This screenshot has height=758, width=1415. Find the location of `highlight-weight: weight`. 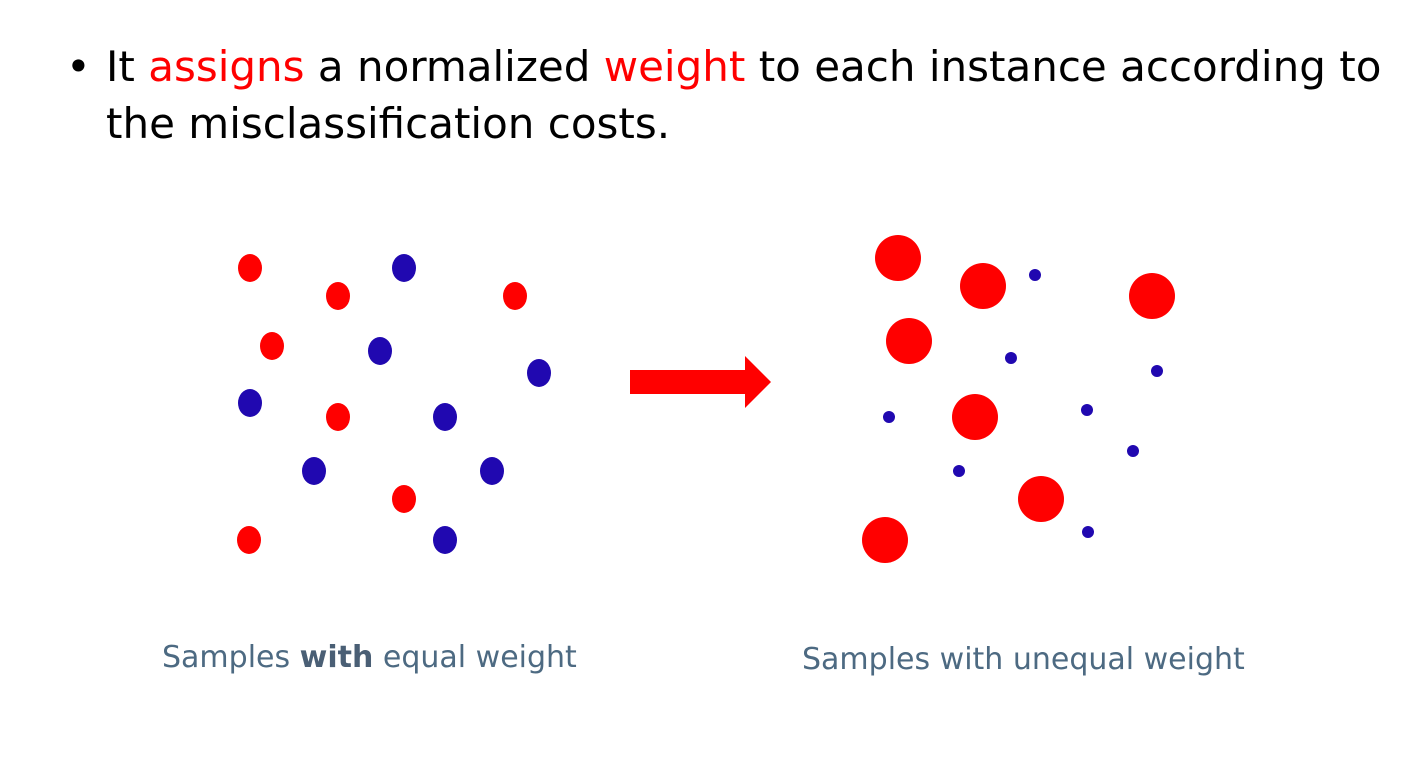

highlight-weight: weight is located at coordinates (674, 66).